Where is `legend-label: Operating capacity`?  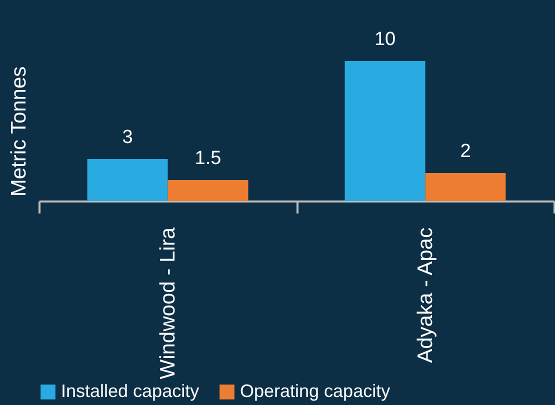
legend-label: Operating capacity is located at coordinates (315, 391).